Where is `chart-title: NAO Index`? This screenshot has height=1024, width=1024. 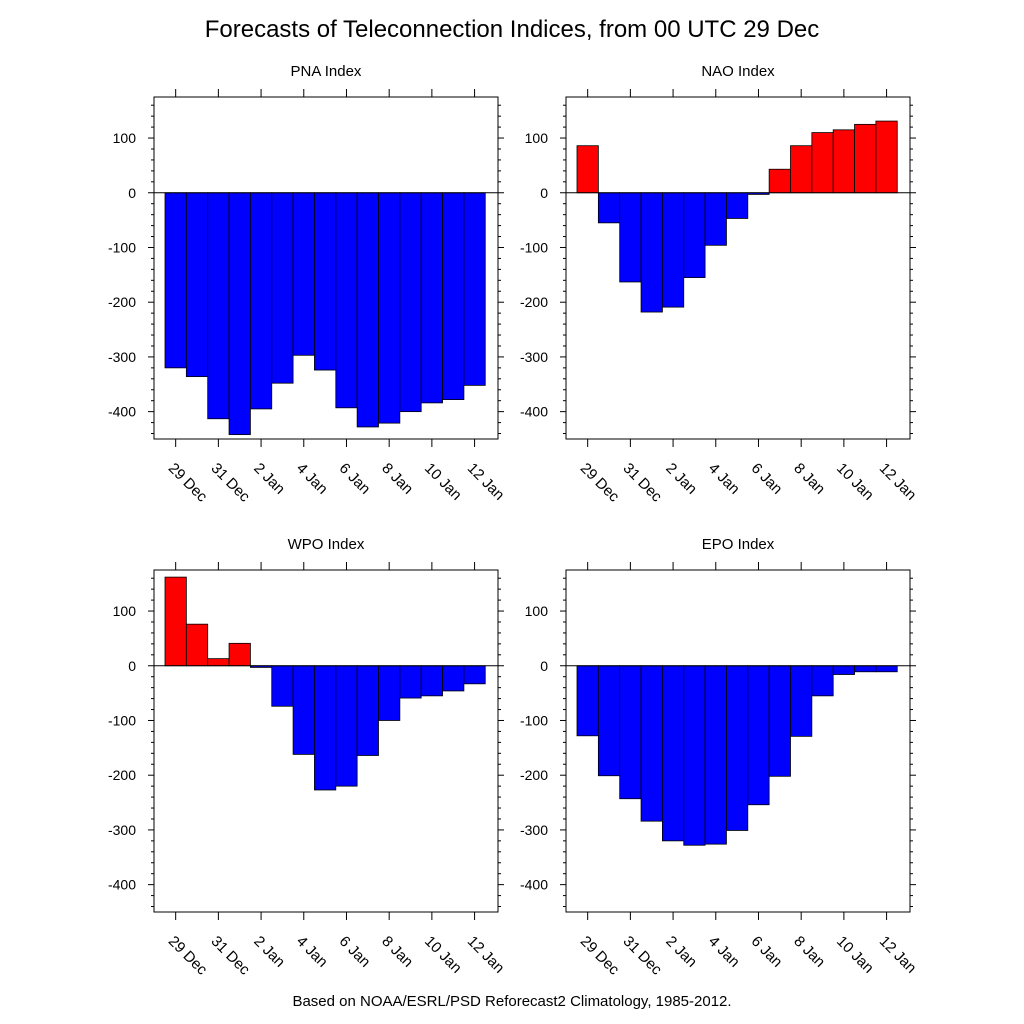
chart-title: NAO Index is located at coordinates (738, 71).